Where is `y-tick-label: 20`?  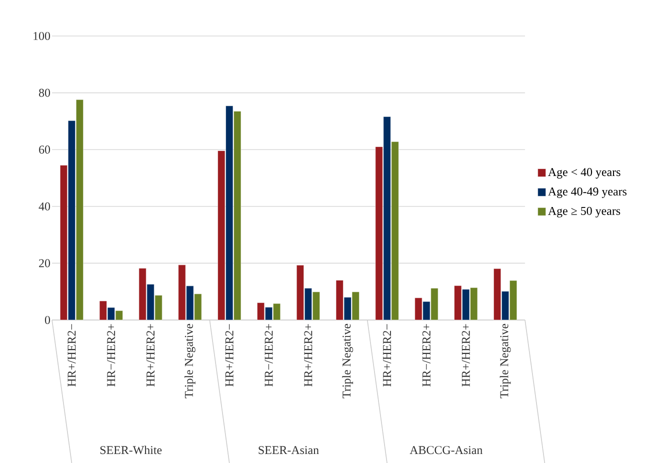
y-tick-label: 20 is located at coordinates (44, 263).